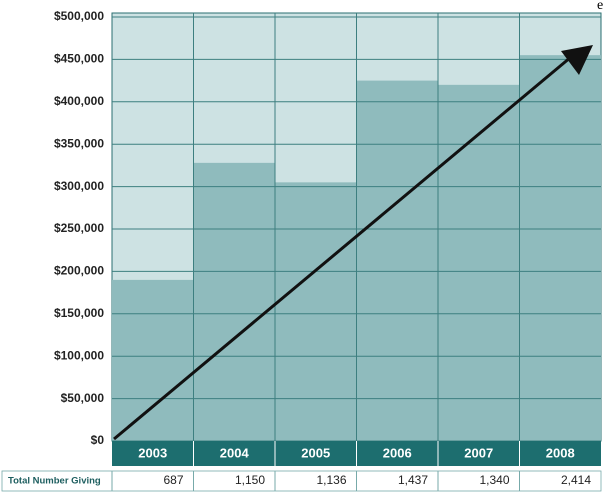 Image resolution: width=611 pixels, height=493 pixels. What do you see at coordinates (79, 271) in the screenshot?
I see `y-tick-label: $200,000` at bounding box center [79, 271].